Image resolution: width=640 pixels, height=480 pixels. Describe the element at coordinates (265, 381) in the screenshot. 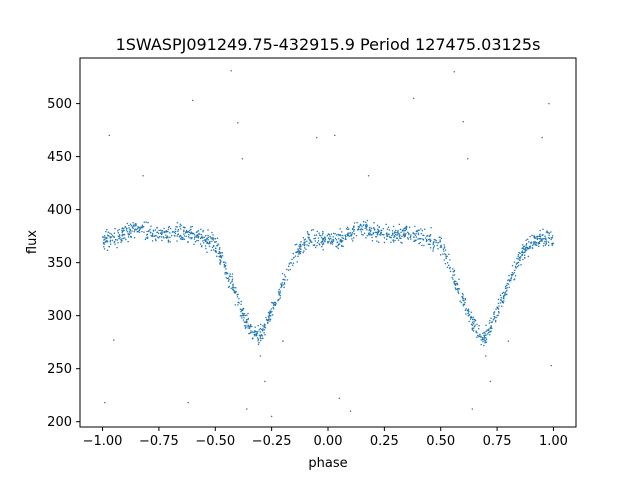

I see `outlier-point` at that location.